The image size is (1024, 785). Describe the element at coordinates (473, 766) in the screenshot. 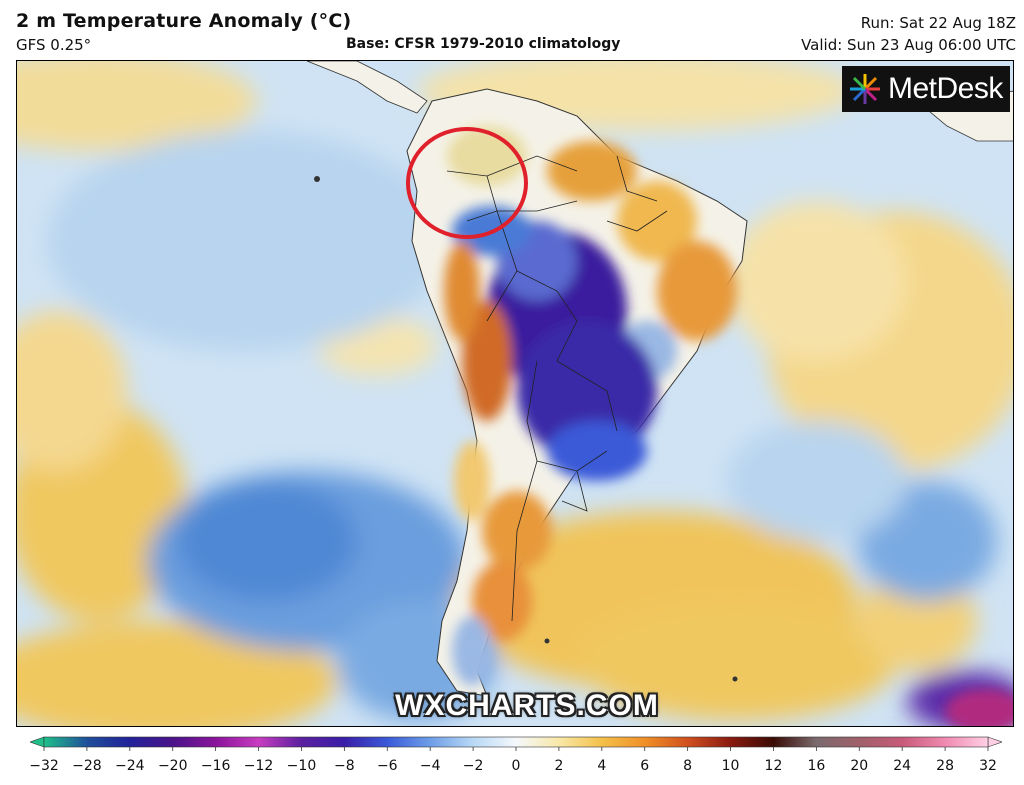

I see `colorbar-tick-label: −2` at that location.